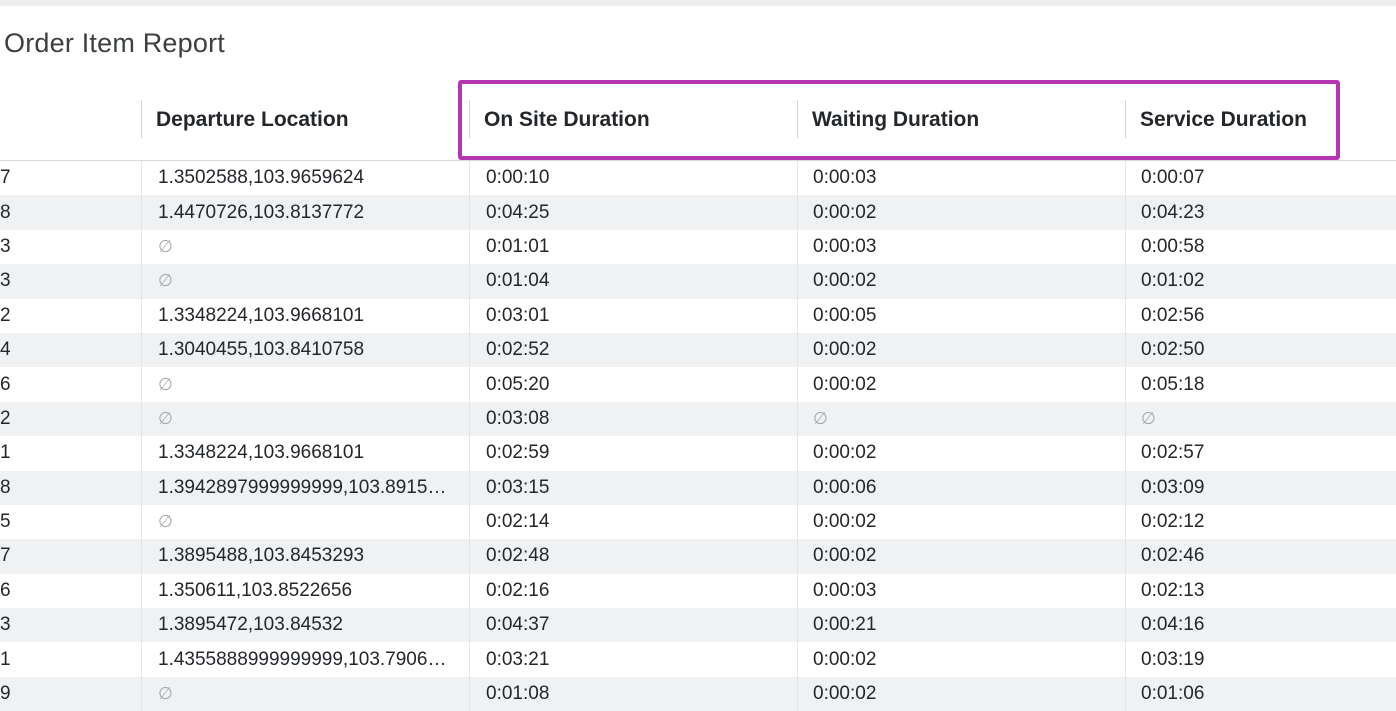 Image resolution: width=1396 pixels, height=711 pixels. Describe the element at coordinates (1173, 315) in the screenshot. I see `cell-service-duration: 0:02:56` at that location.